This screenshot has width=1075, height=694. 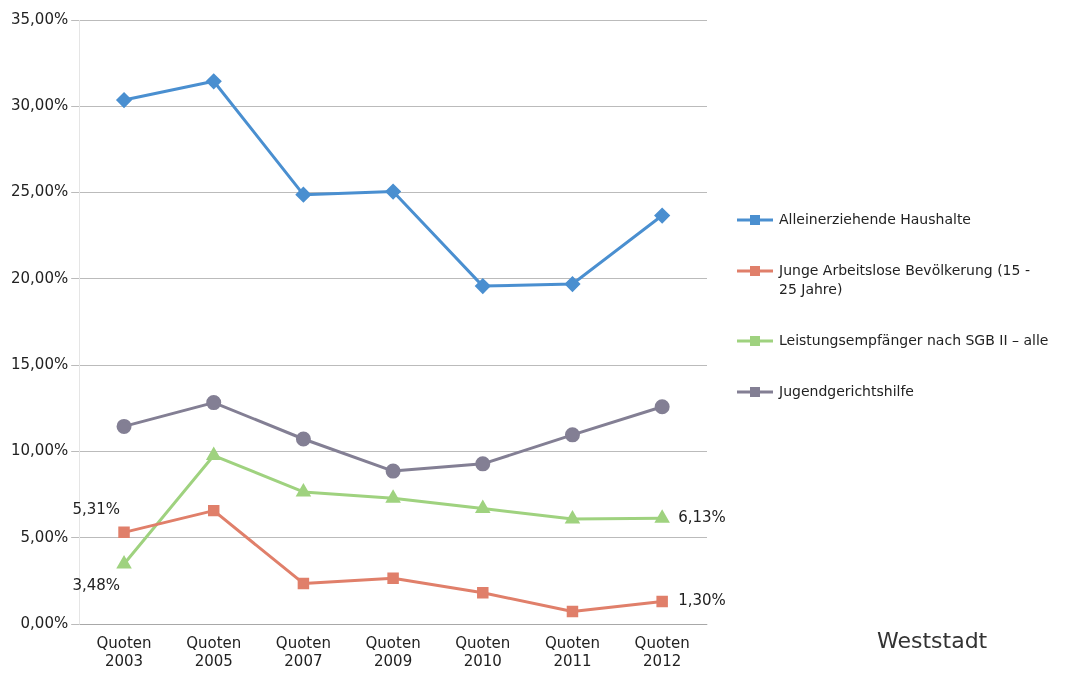 I want to click on text: Weststadt, so click(x=932, y=640).